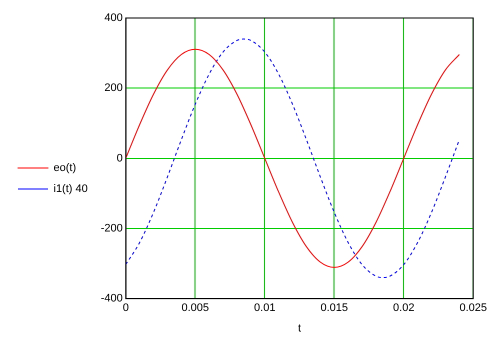 The height and width of the screenshot is (347, 498). What do you see at coordinates (71, 189) in the screenshot?
I see `legend-label: i1(t) 40` at bounding box center [71, 189].